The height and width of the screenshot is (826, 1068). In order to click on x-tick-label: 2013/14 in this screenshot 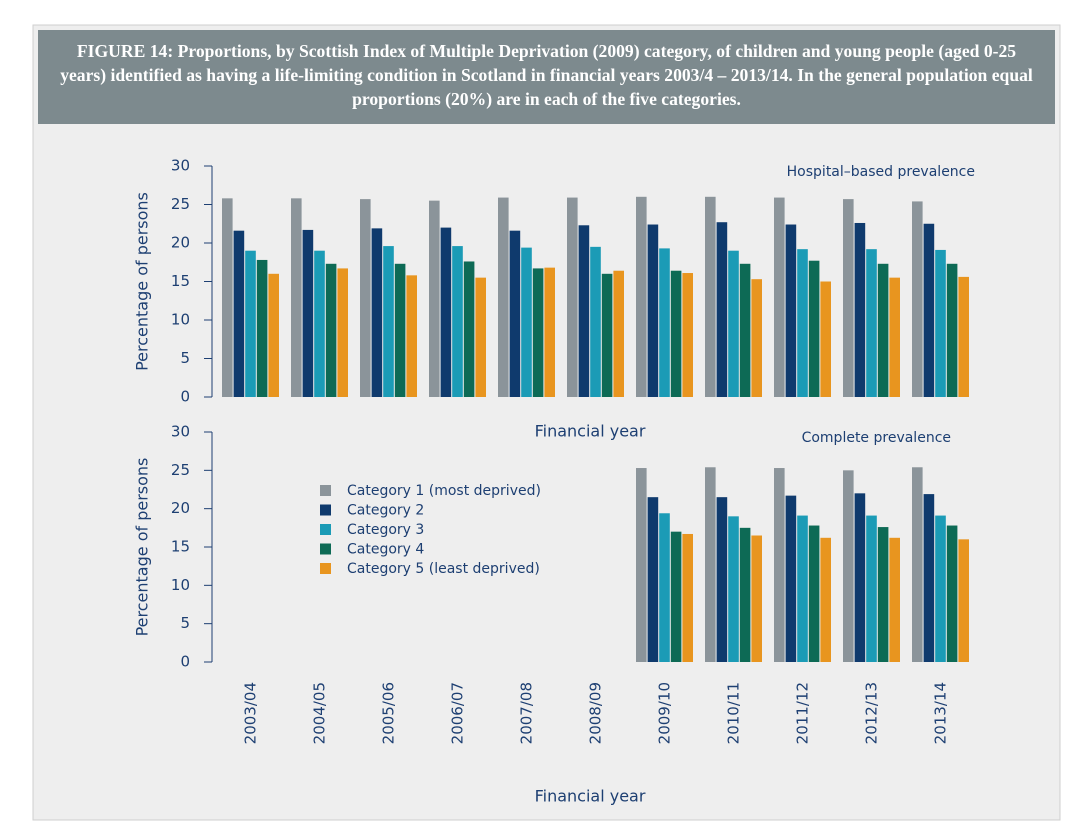, I will do `click(941, 713)`.